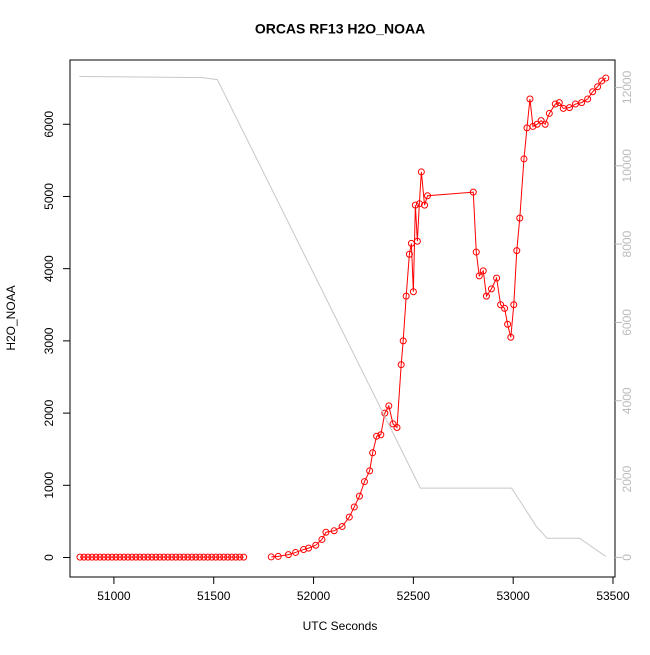  Describe the element at coordinates (340, 29) in the screenshot. I see `chart-title: ORCAS RF13 H2O_NOAA` at that location.